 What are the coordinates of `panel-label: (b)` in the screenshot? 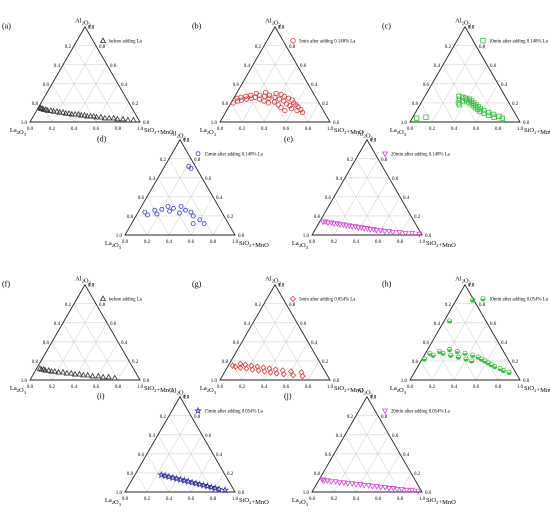 It's located at (197, 26).